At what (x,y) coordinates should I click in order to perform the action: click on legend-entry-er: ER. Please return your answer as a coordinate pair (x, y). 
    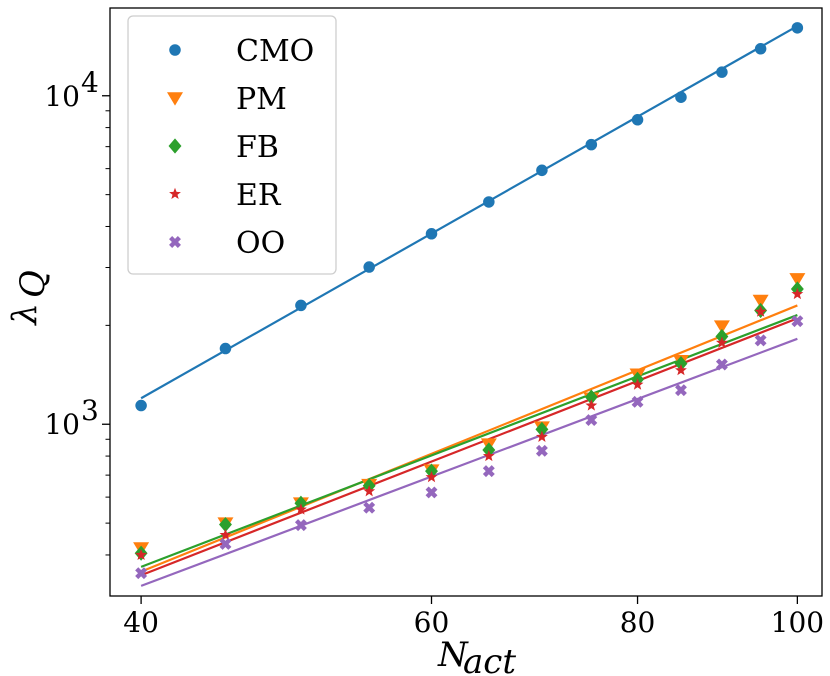
    Looking at the image, I should click on (225, 195).